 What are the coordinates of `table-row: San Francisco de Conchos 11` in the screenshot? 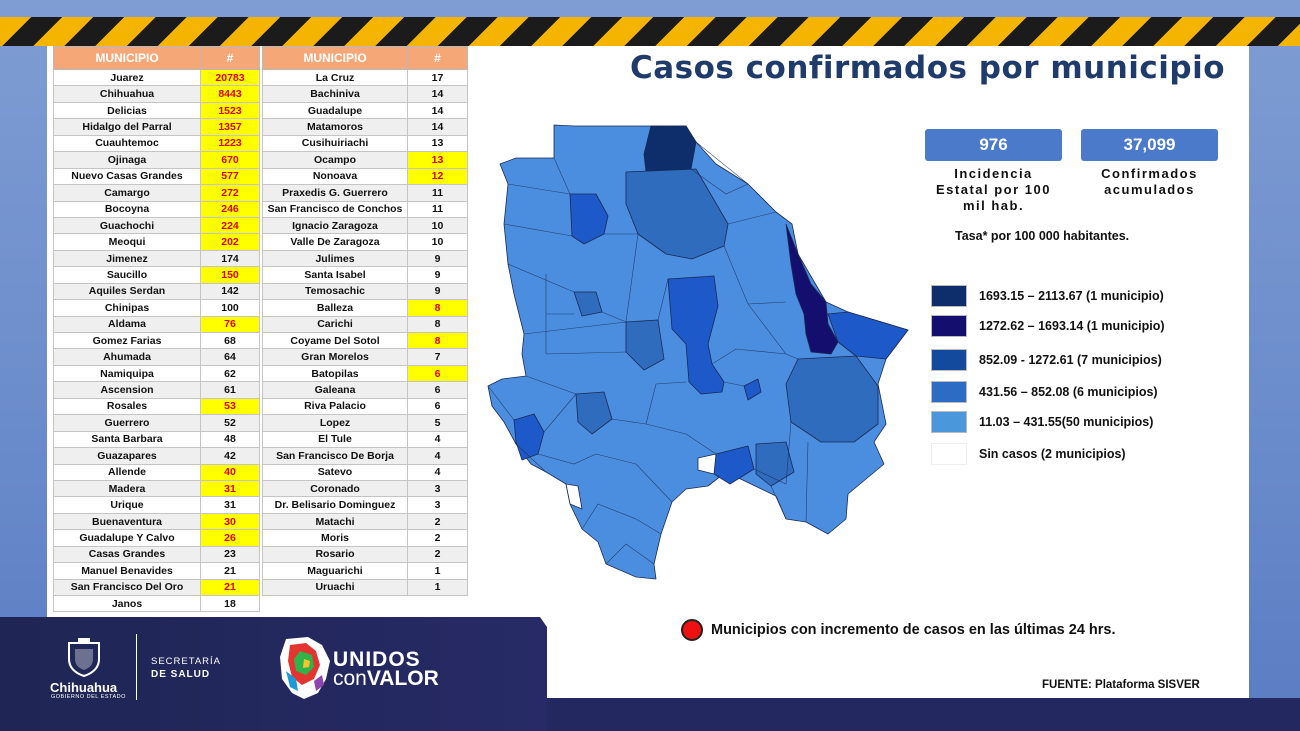 It's located at (365, 209).